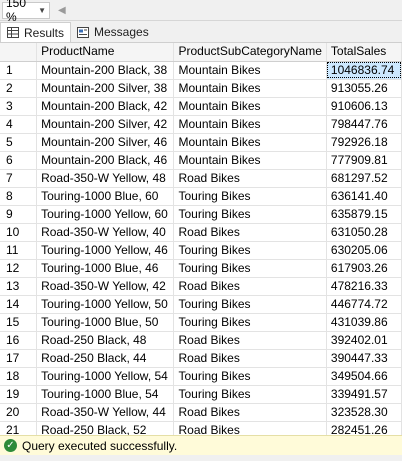 The image size is (402, 461). I want to click on product-name-cell: Touring-1000 Yellow, 46, so click(105, 250).